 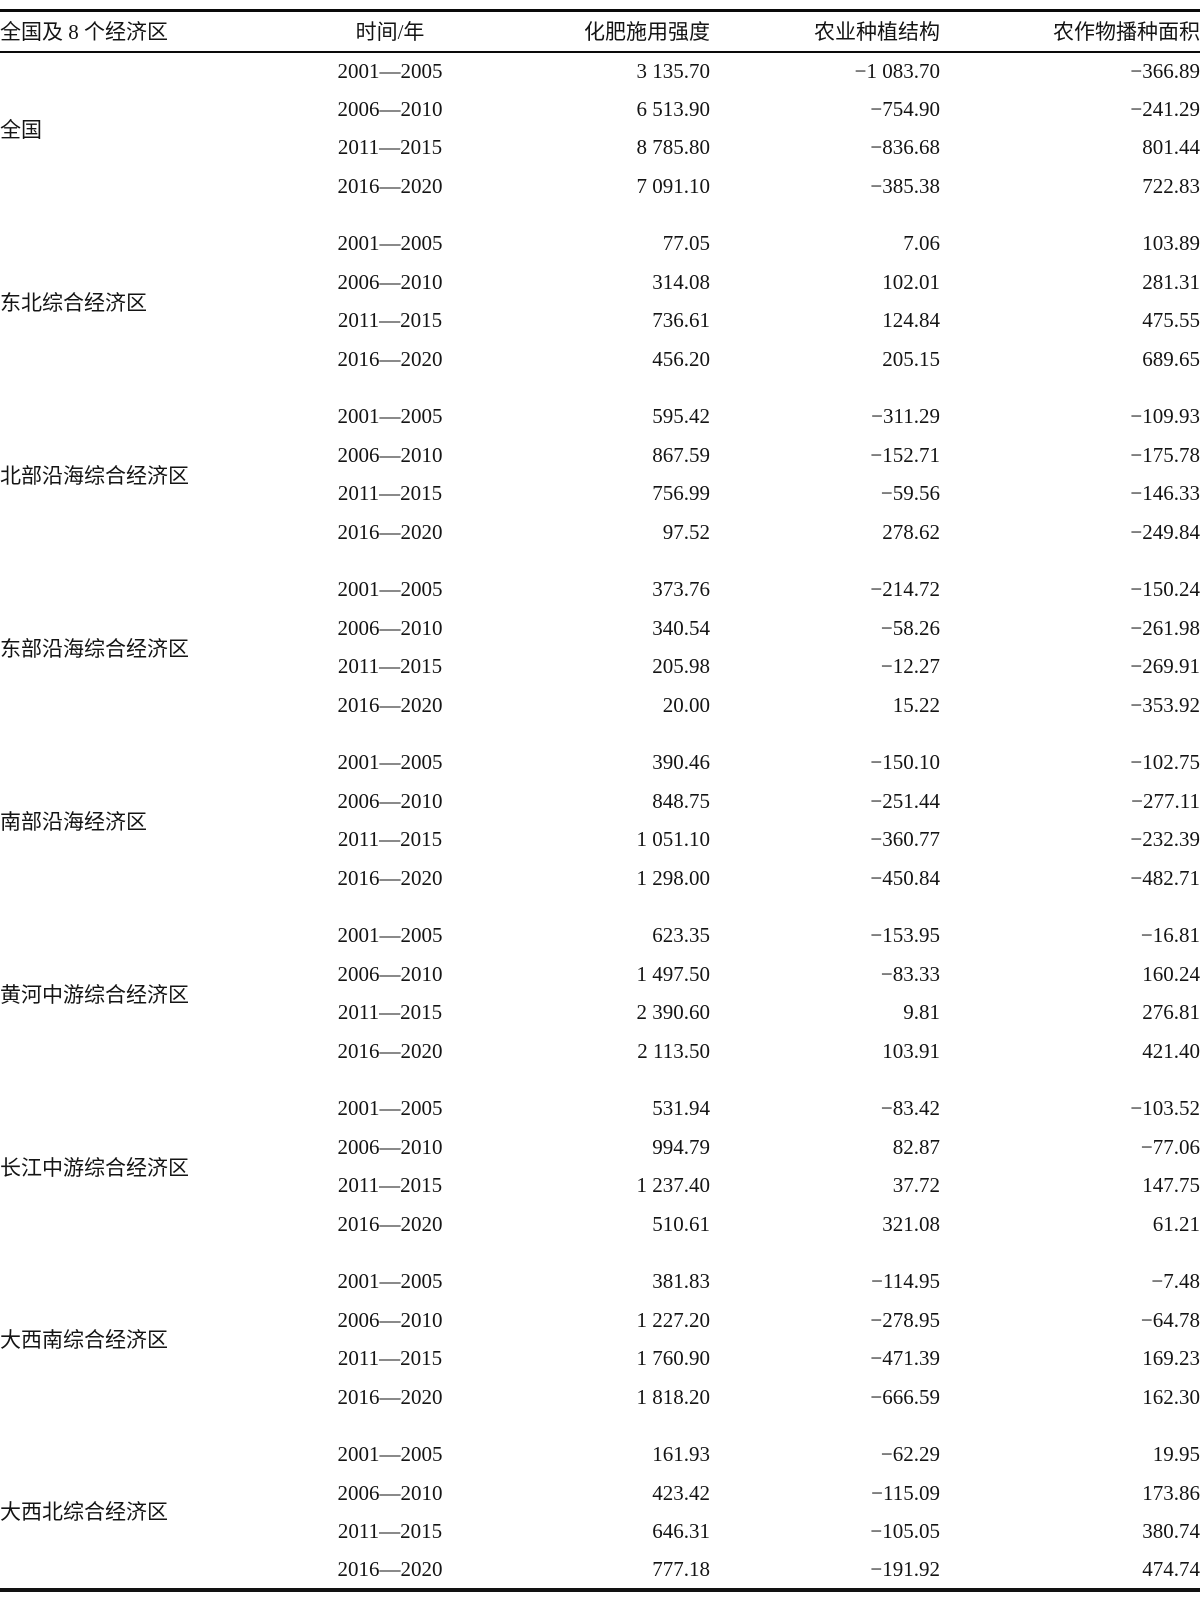 I want to click on sown-area-cell: 103.89, so click(x=1171, y=243).